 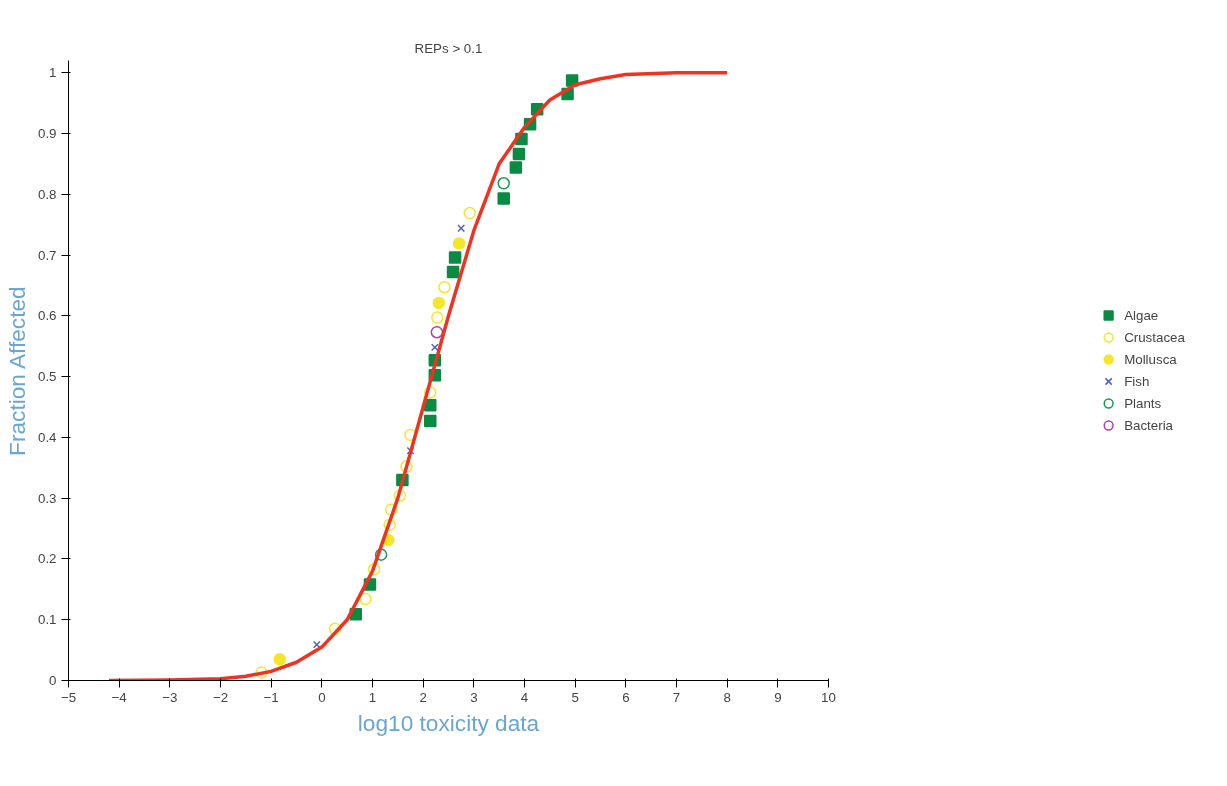 I want to click on x-tick-label: 4, so click(x=524, y=697).